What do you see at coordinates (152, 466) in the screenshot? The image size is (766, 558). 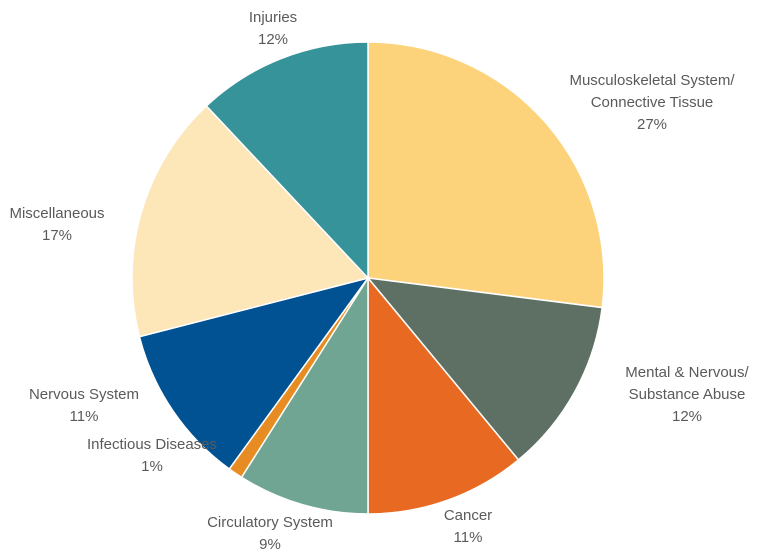 I see `slice-value-label: 1%` at bounding box center [152, 466].